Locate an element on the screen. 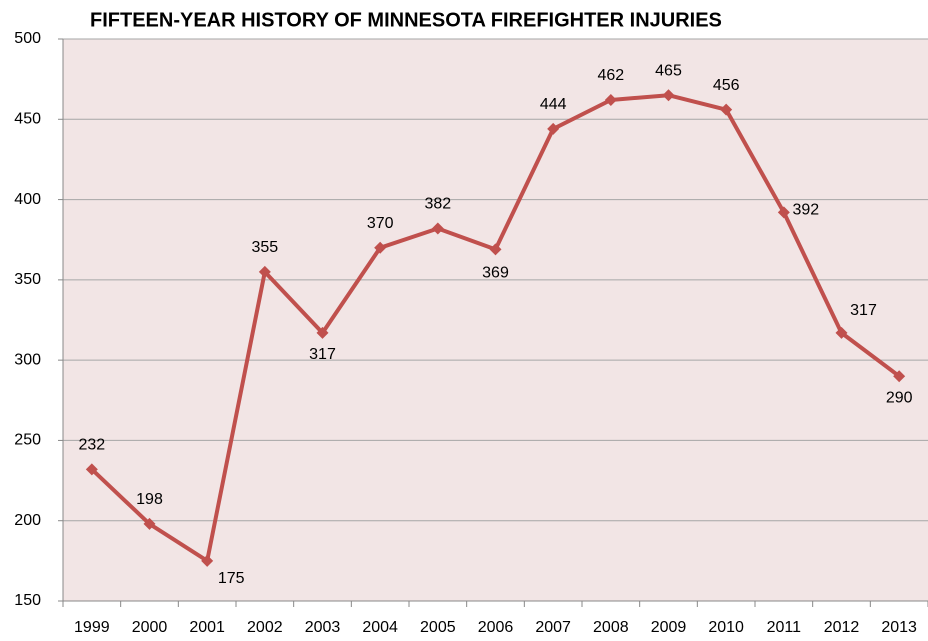 This screenshot has width=928, height=641. x-tick-label: 2000 is located at coordinates (150, 627).